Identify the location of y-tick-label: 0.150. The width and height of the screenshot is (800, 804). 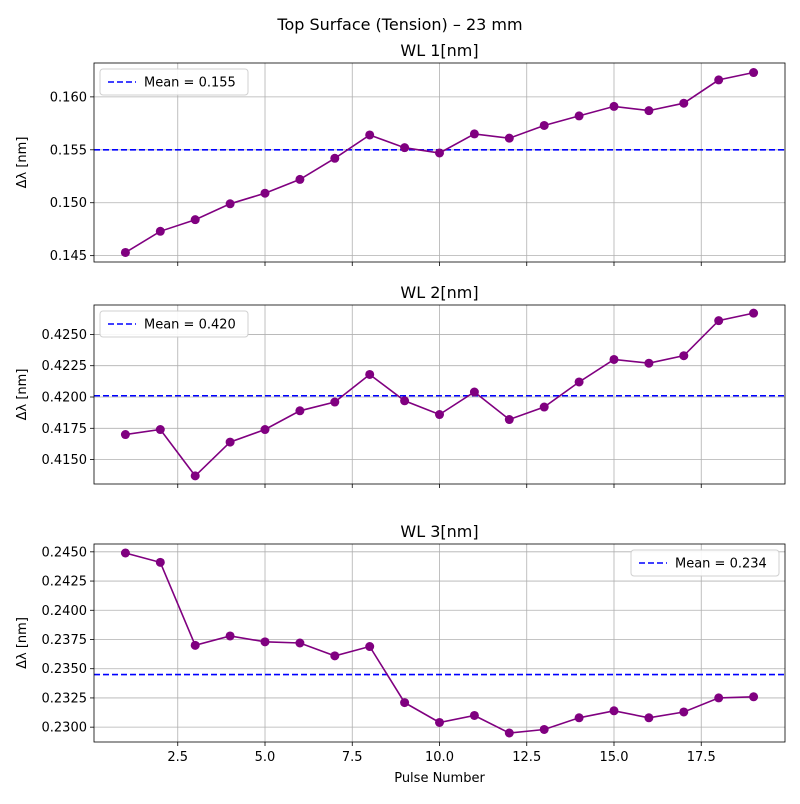
(68, 203).